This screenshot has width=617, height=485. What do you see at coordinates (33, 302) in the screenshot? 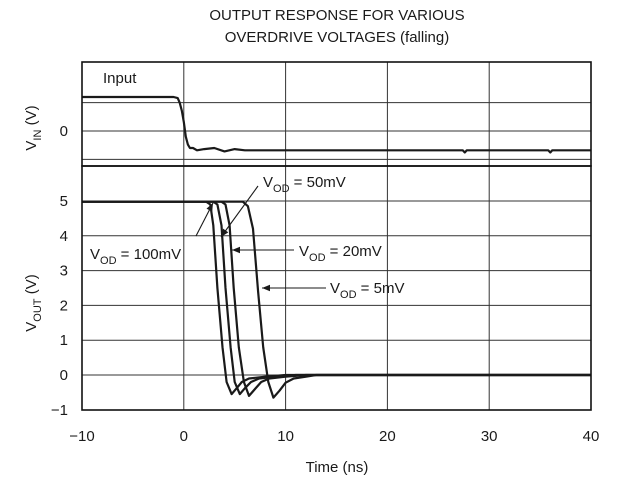
I see `y-axis-title-vout: VOUT (V)` at bounding box center [33, 302].